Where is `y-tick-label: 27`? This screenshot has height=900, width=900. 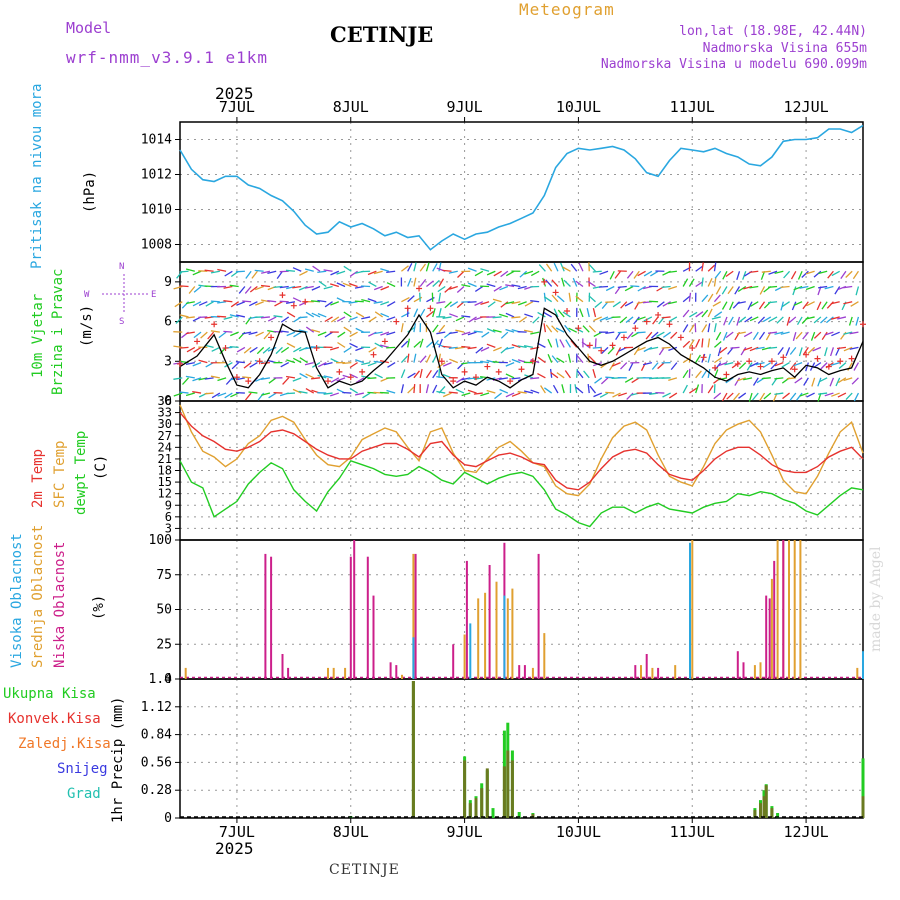
y-tick-label: 27 is located at coordinates (165, 436).